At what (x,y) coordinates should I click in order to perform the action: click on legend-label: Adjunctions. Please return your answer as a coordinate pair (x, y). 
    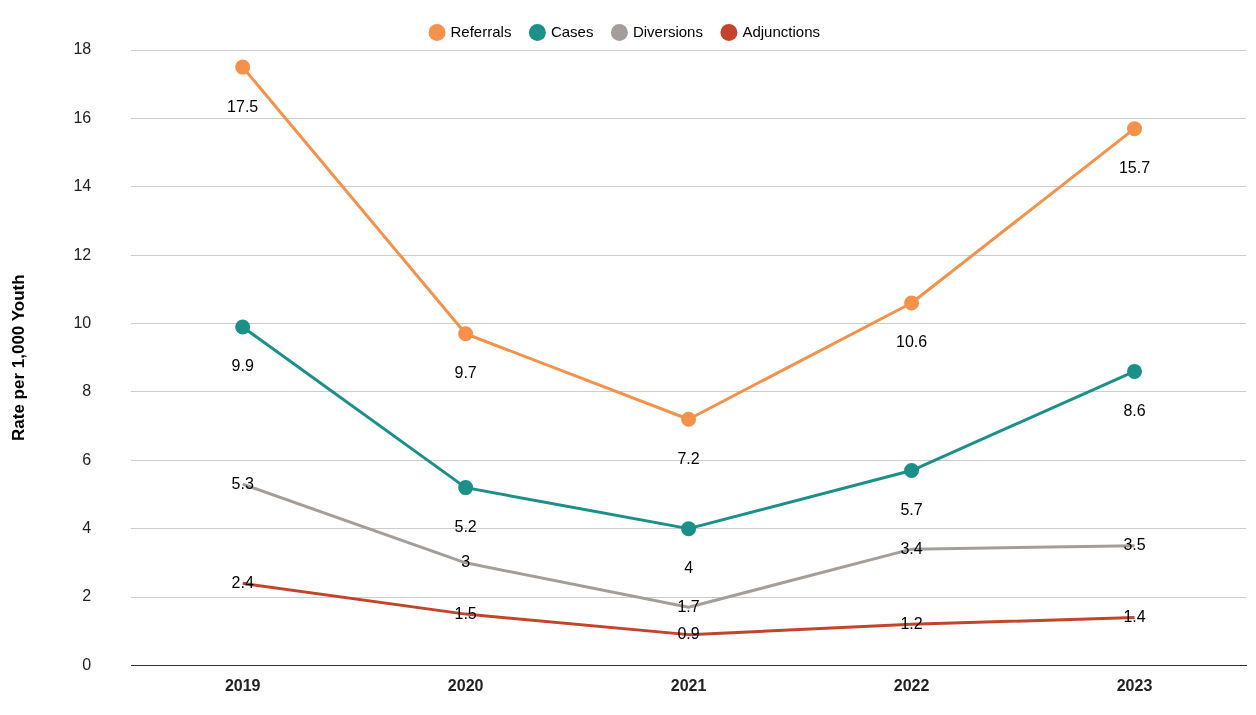
    Looking at the image, I should click on (781, 31).